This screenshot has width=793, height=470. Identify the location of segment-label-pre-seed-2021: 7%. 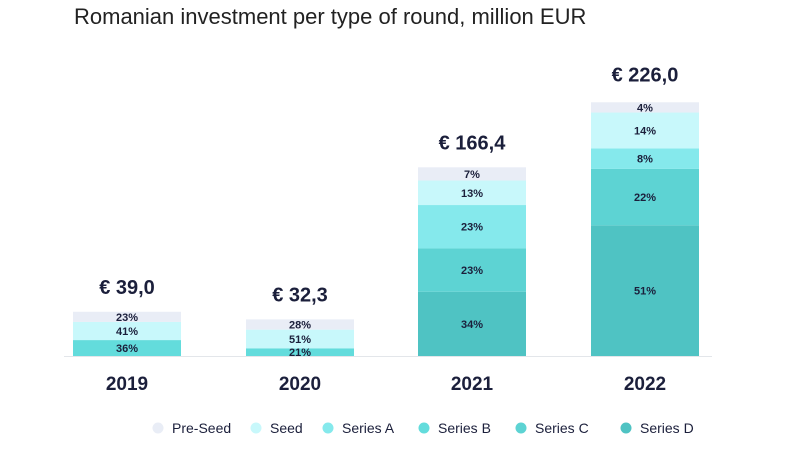
(472, 175).